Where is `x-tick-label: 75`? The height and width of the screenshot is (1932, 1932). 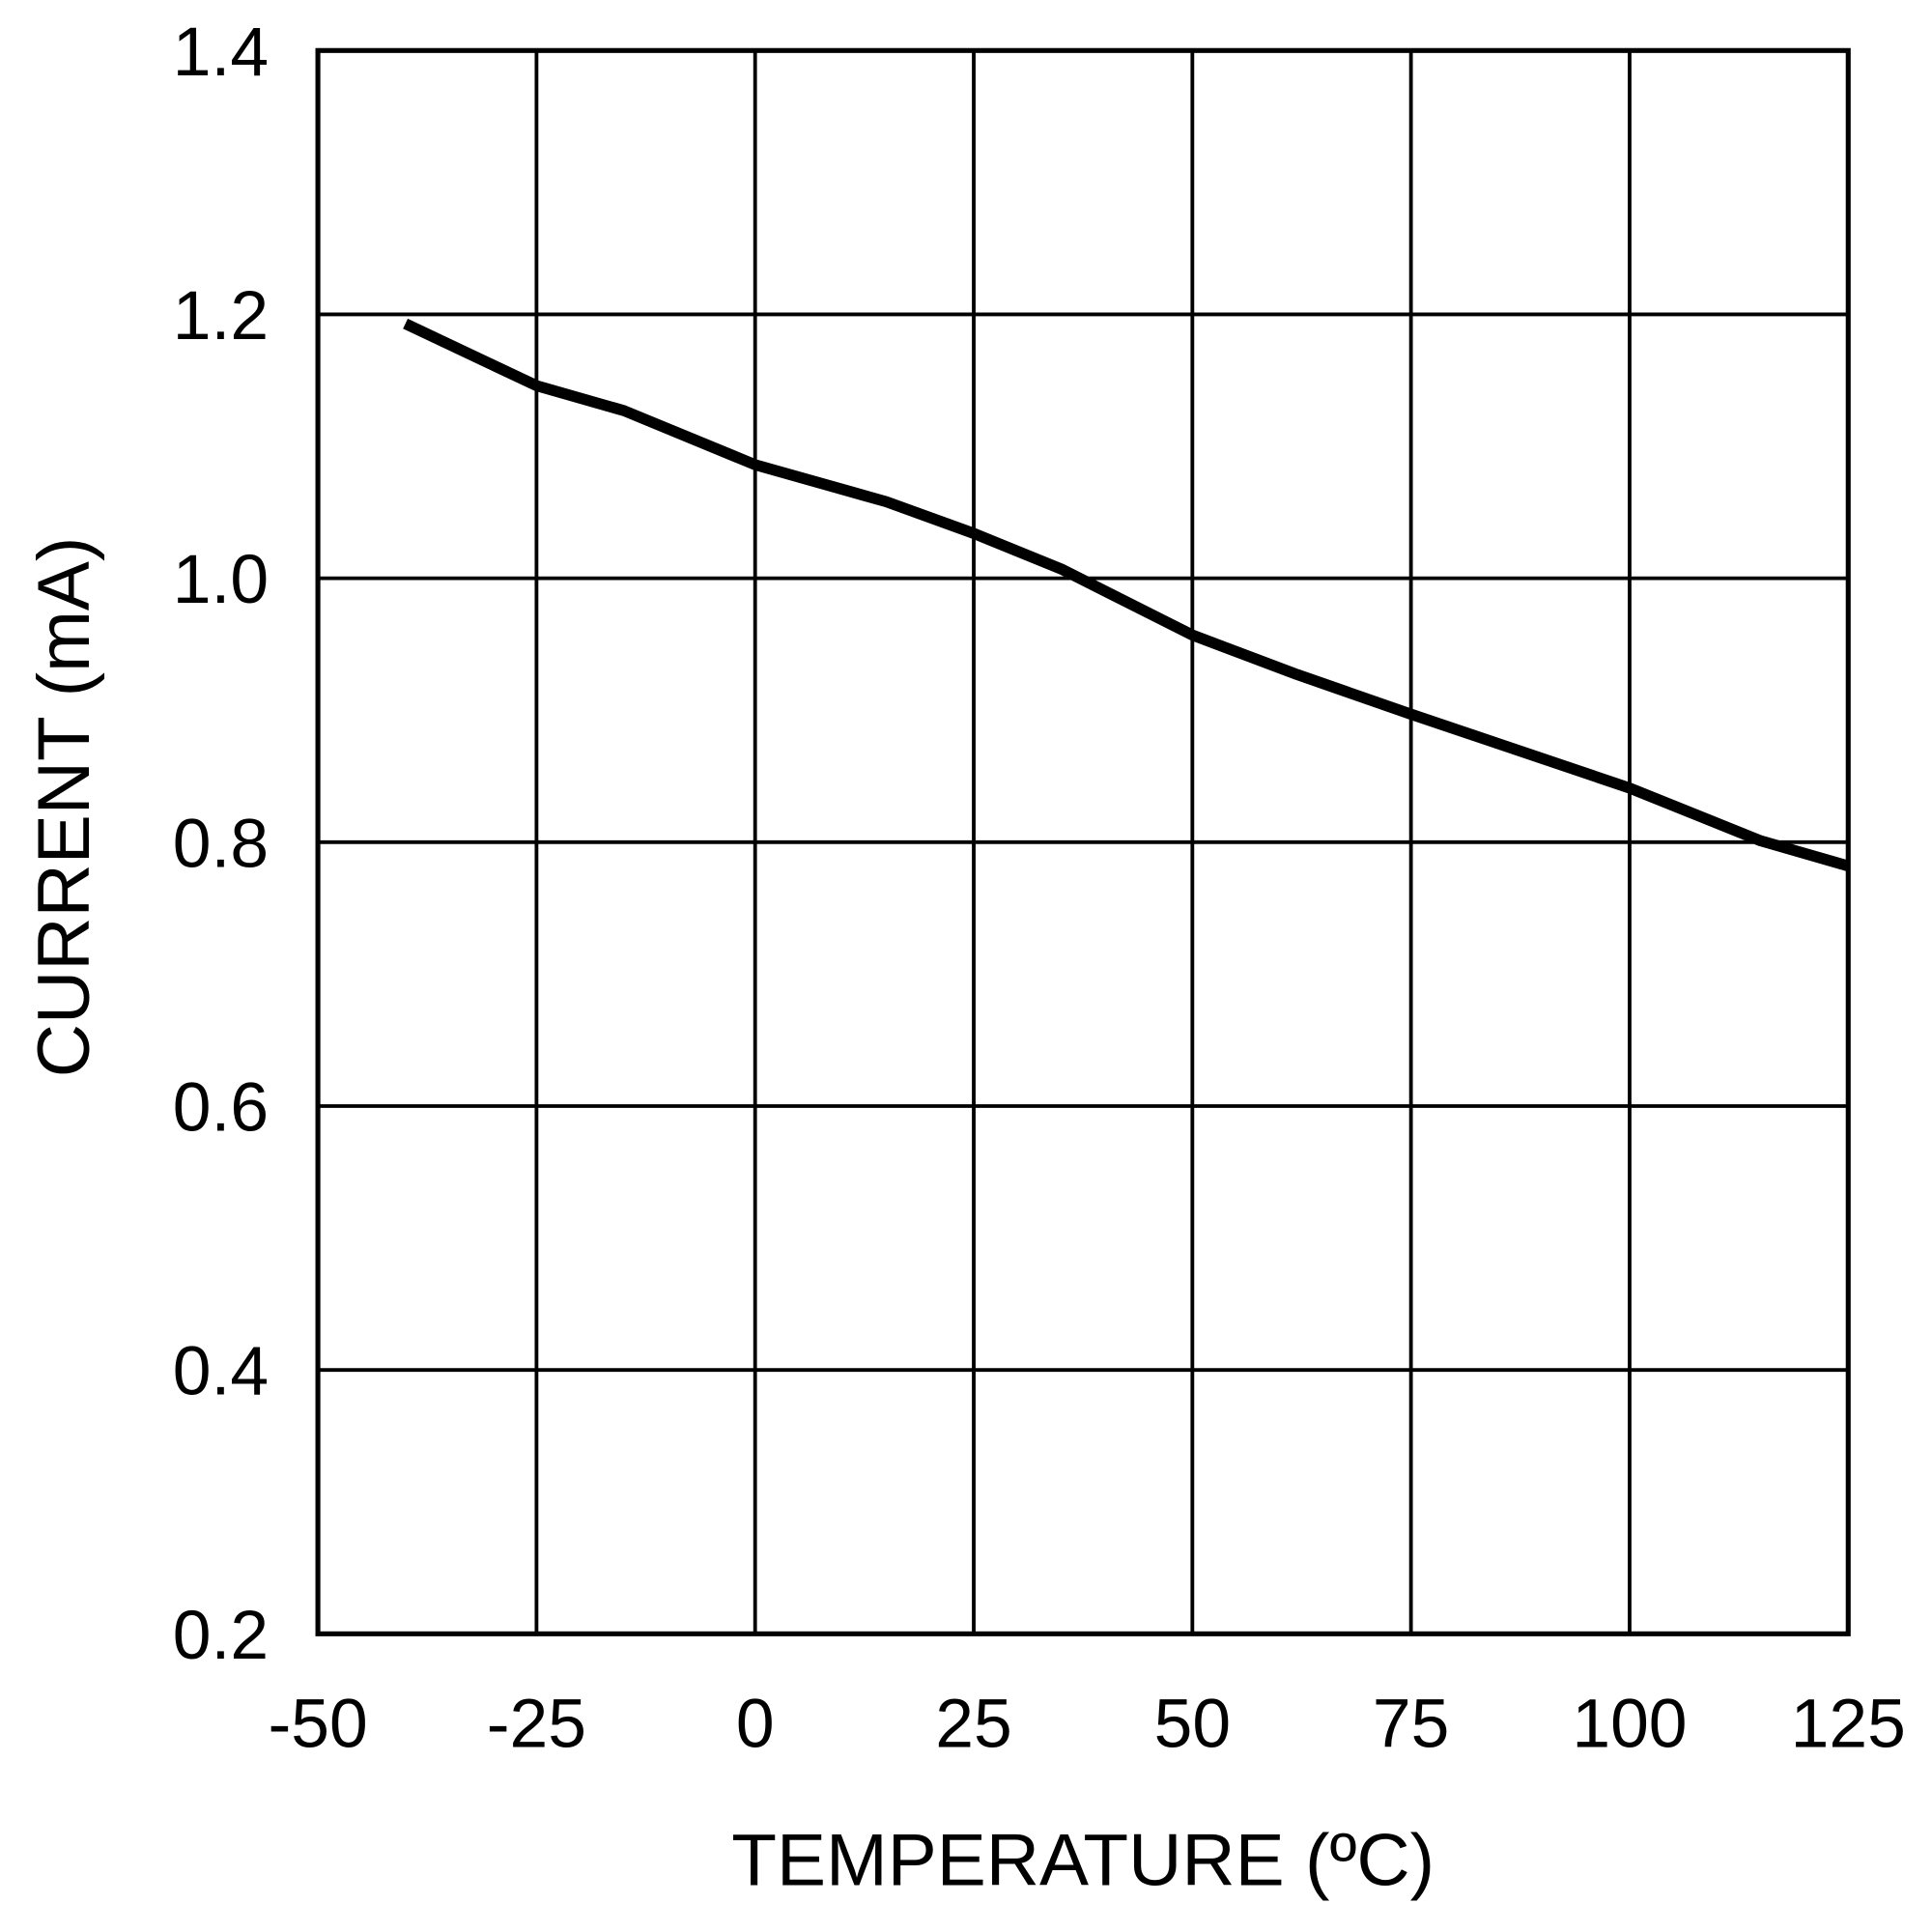 x-tick-label: 75 is located at coordinates (1411, 1724).